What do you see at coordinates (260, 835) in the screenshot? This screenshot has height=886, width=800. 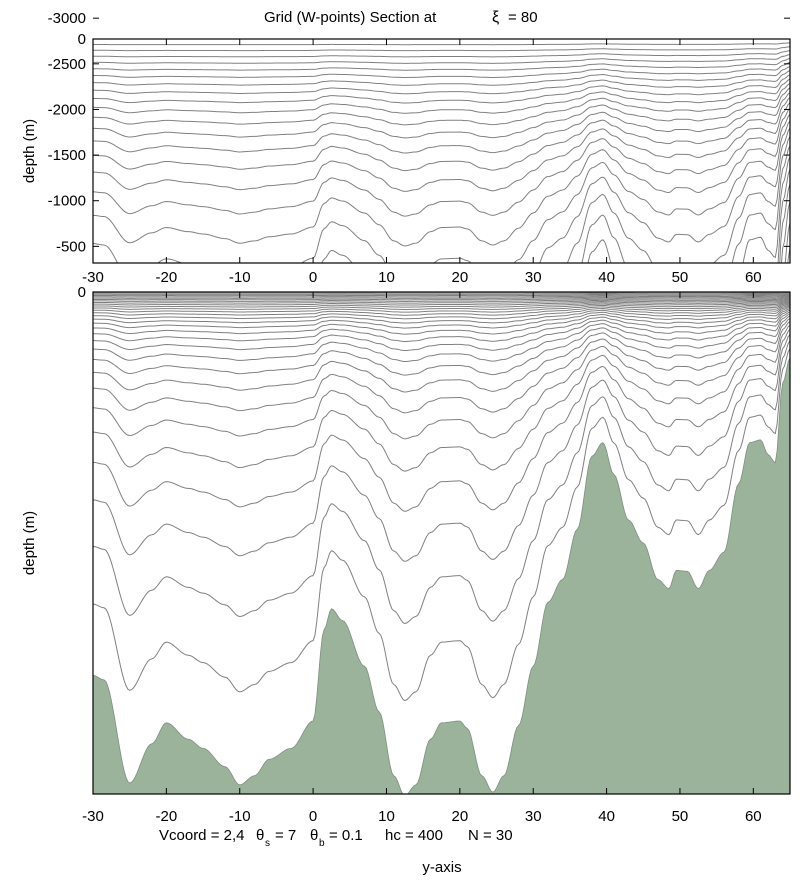 I see `theta-s-symbol: θ` at bounding box center [260, 835].